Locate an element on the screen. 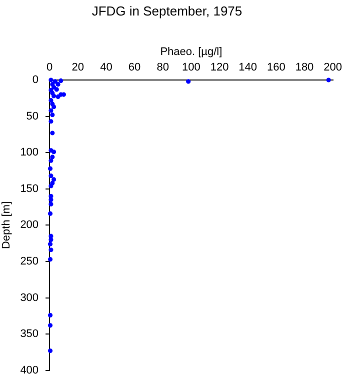  y-axis-title: Depth [m] is located at coordinates (6, 225).